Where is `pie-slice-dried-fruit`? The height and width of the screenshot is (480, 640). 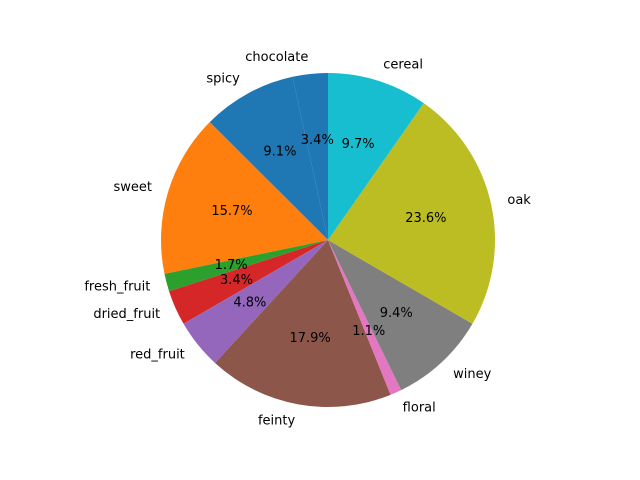
pie-slice-dried-fruit is located at coordinates (248, 282).